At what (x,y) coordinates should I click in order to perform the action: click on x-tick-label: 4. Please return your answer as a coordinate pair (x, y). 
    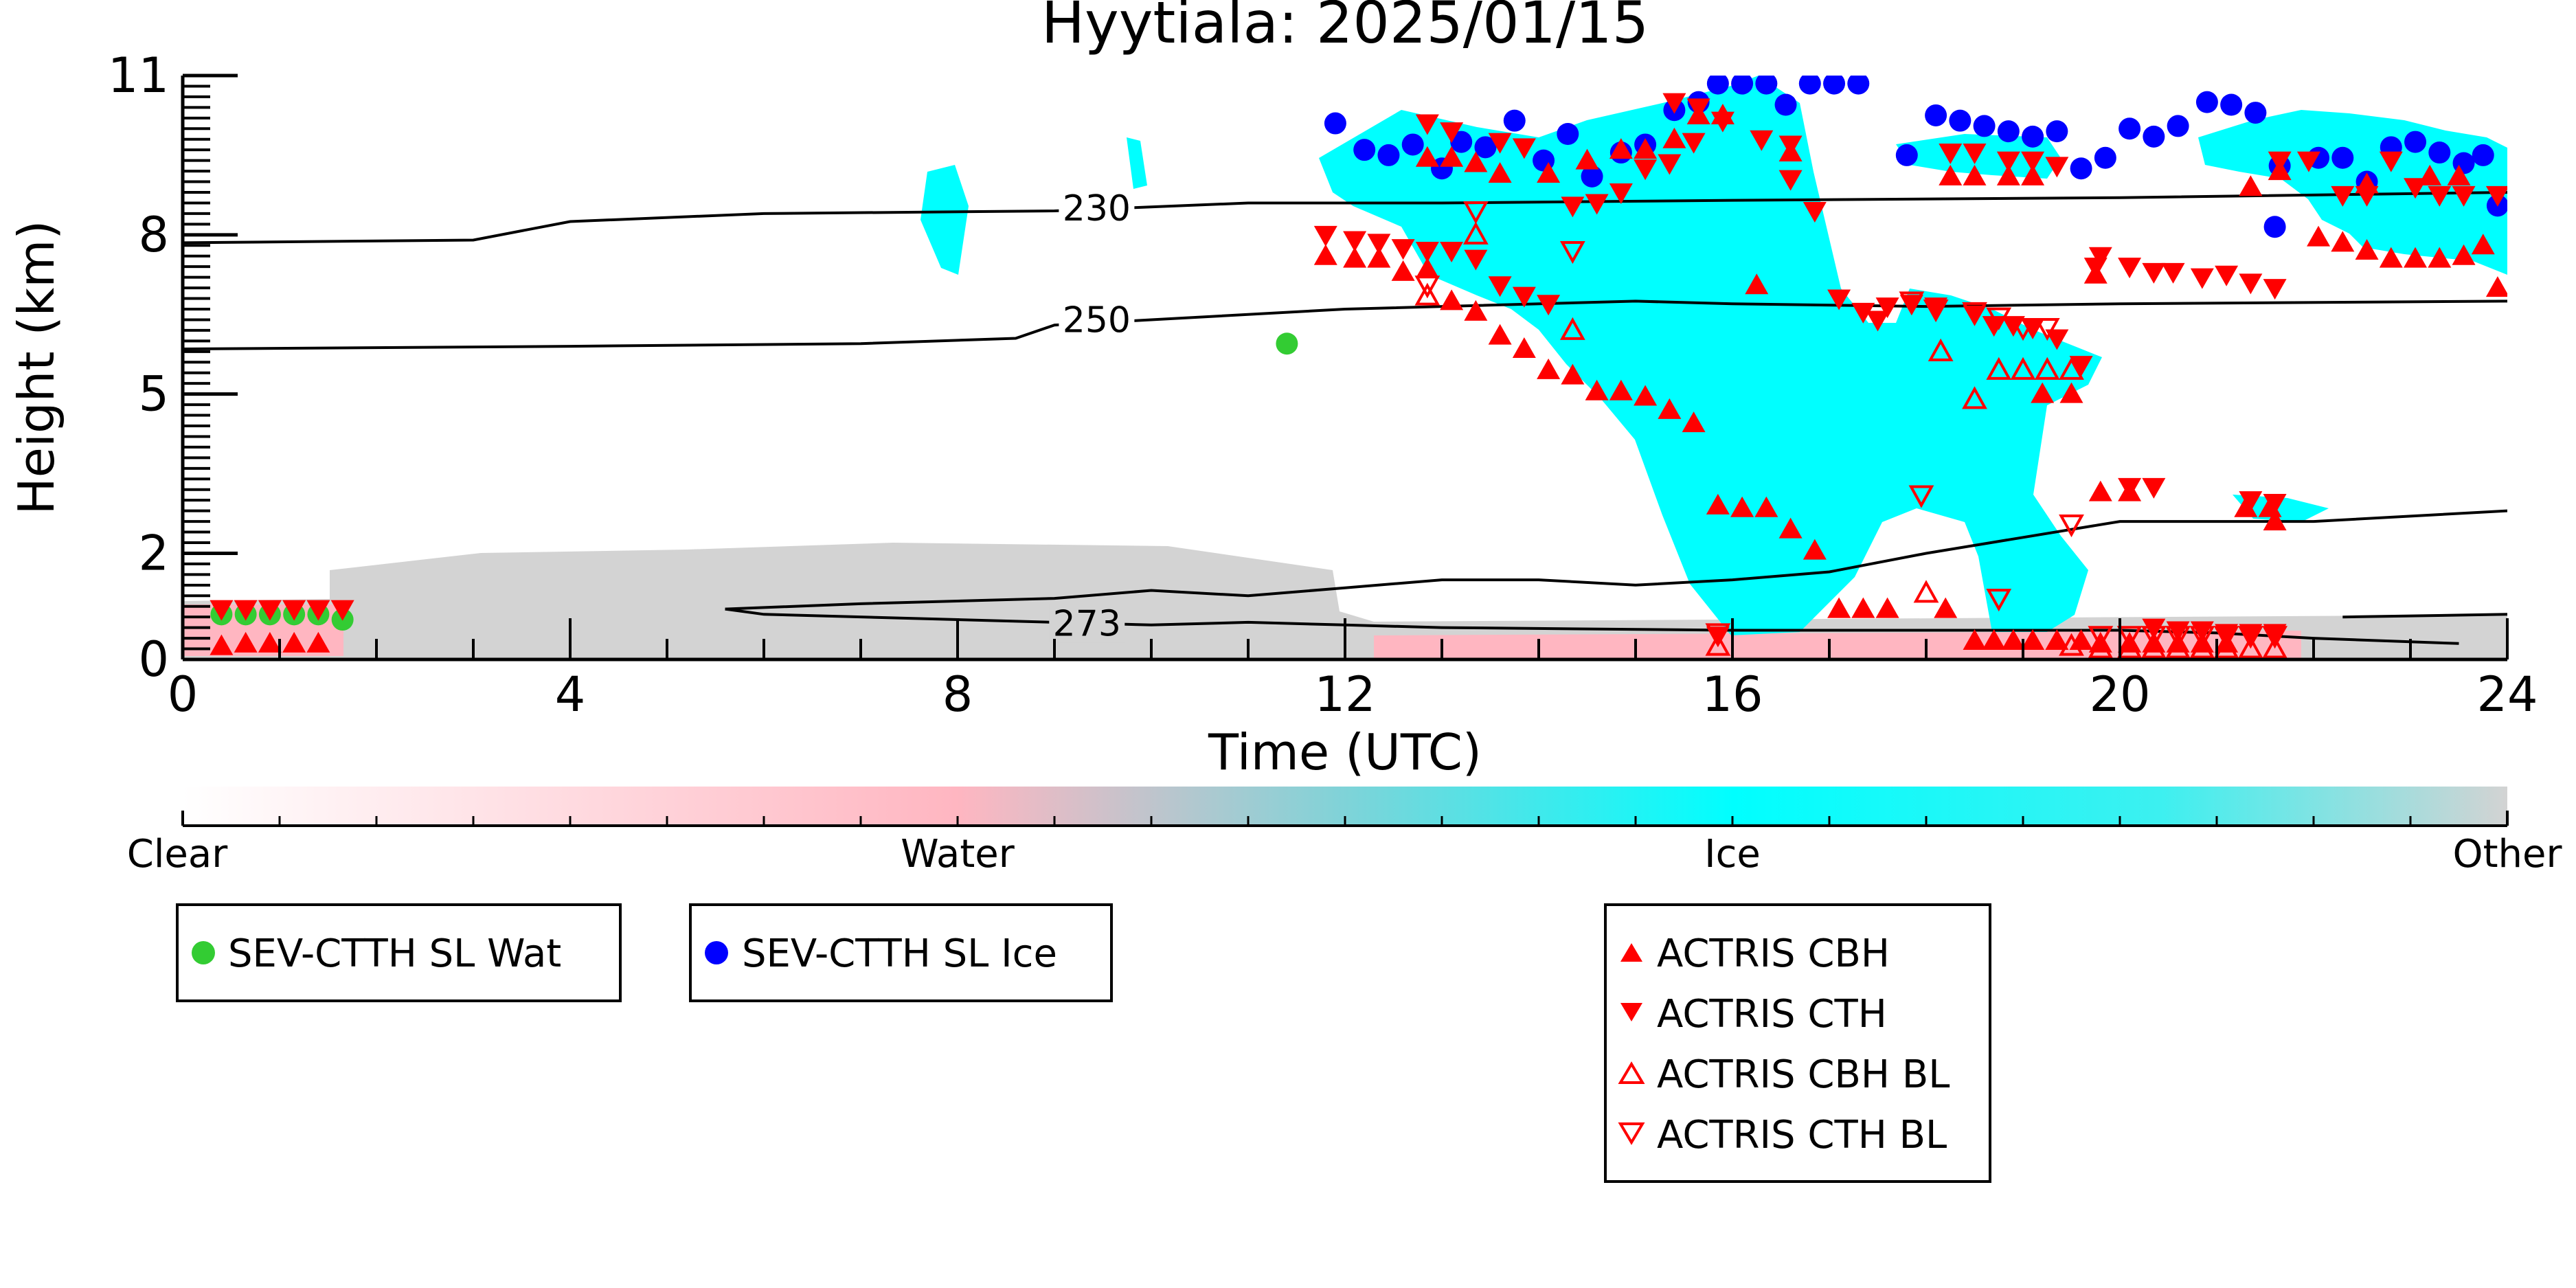
    Looking at the image, I should click on (570, 694).